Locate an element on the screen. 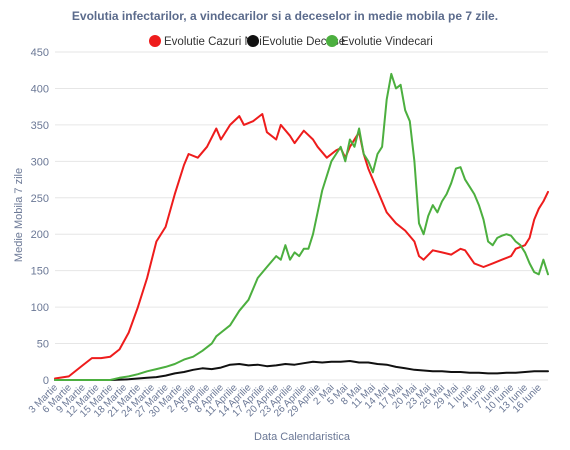 Image resolution: width=570 pixels, height=450 pixels. y-tick-label: 0 is located at coordinates (46, 381).